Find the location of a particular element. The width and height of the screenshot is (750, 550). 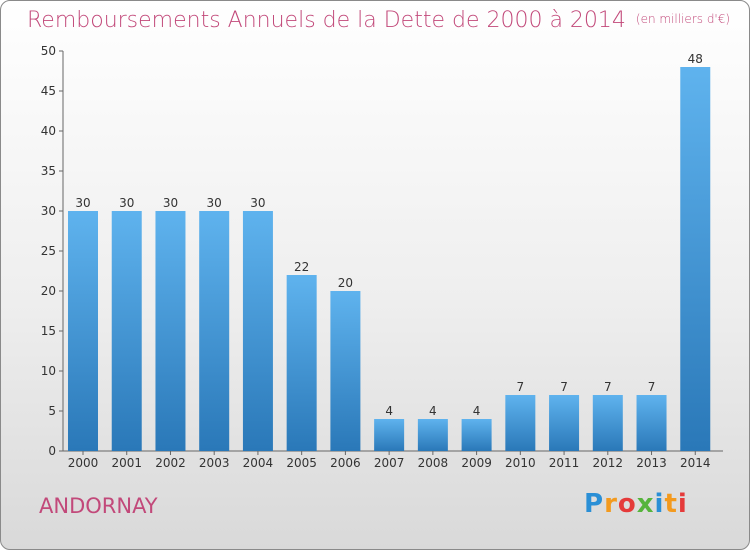

x-tick-label: 2013 is located at coordinates (651, 463).